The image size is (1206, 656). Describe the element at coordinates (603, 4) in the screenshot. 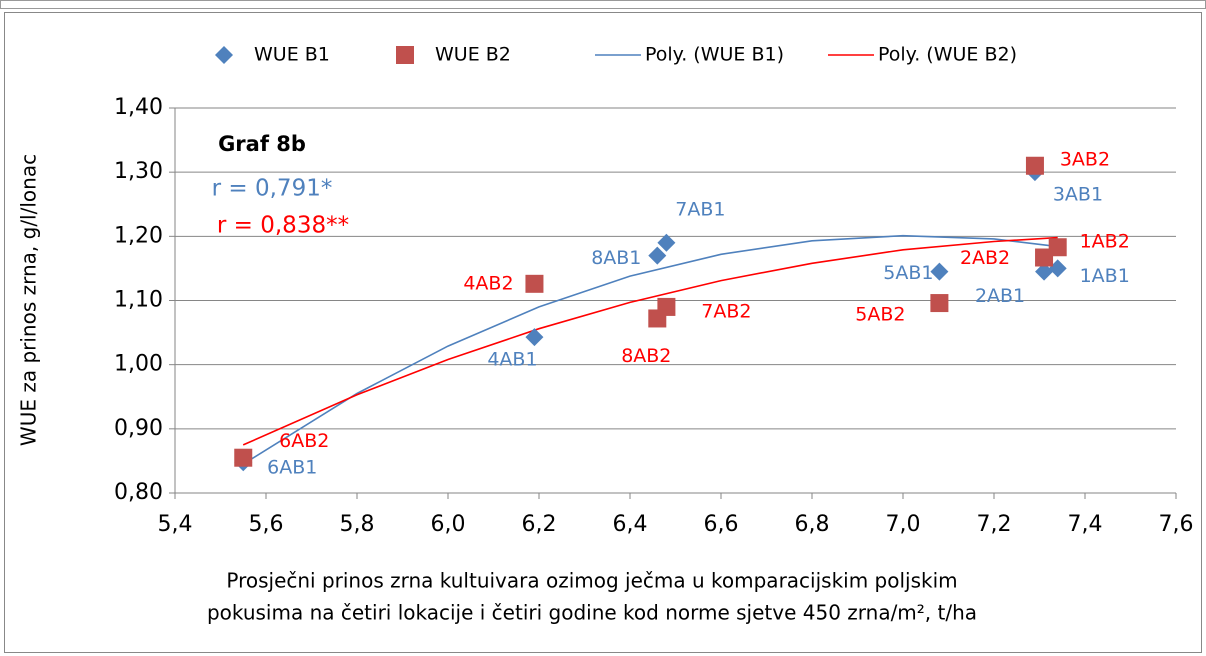

I see `top-frame` at that location.